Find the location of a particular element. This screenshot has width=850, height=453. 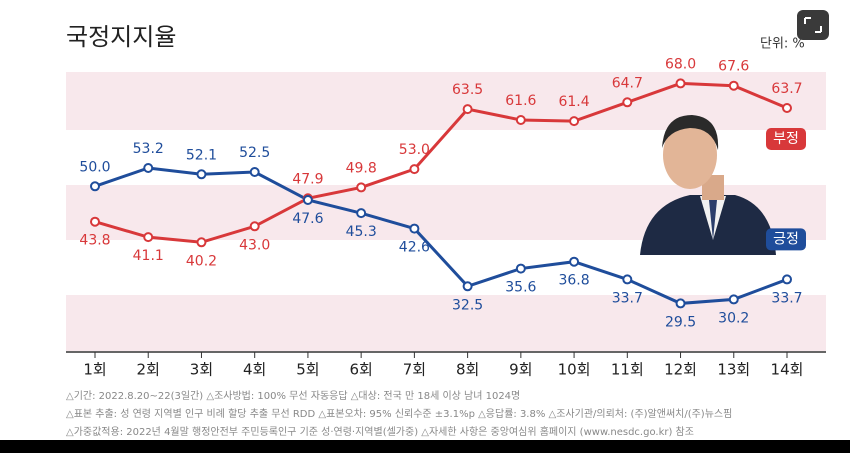

x-tick-label: 13회 is located at coordinates (733, 370).